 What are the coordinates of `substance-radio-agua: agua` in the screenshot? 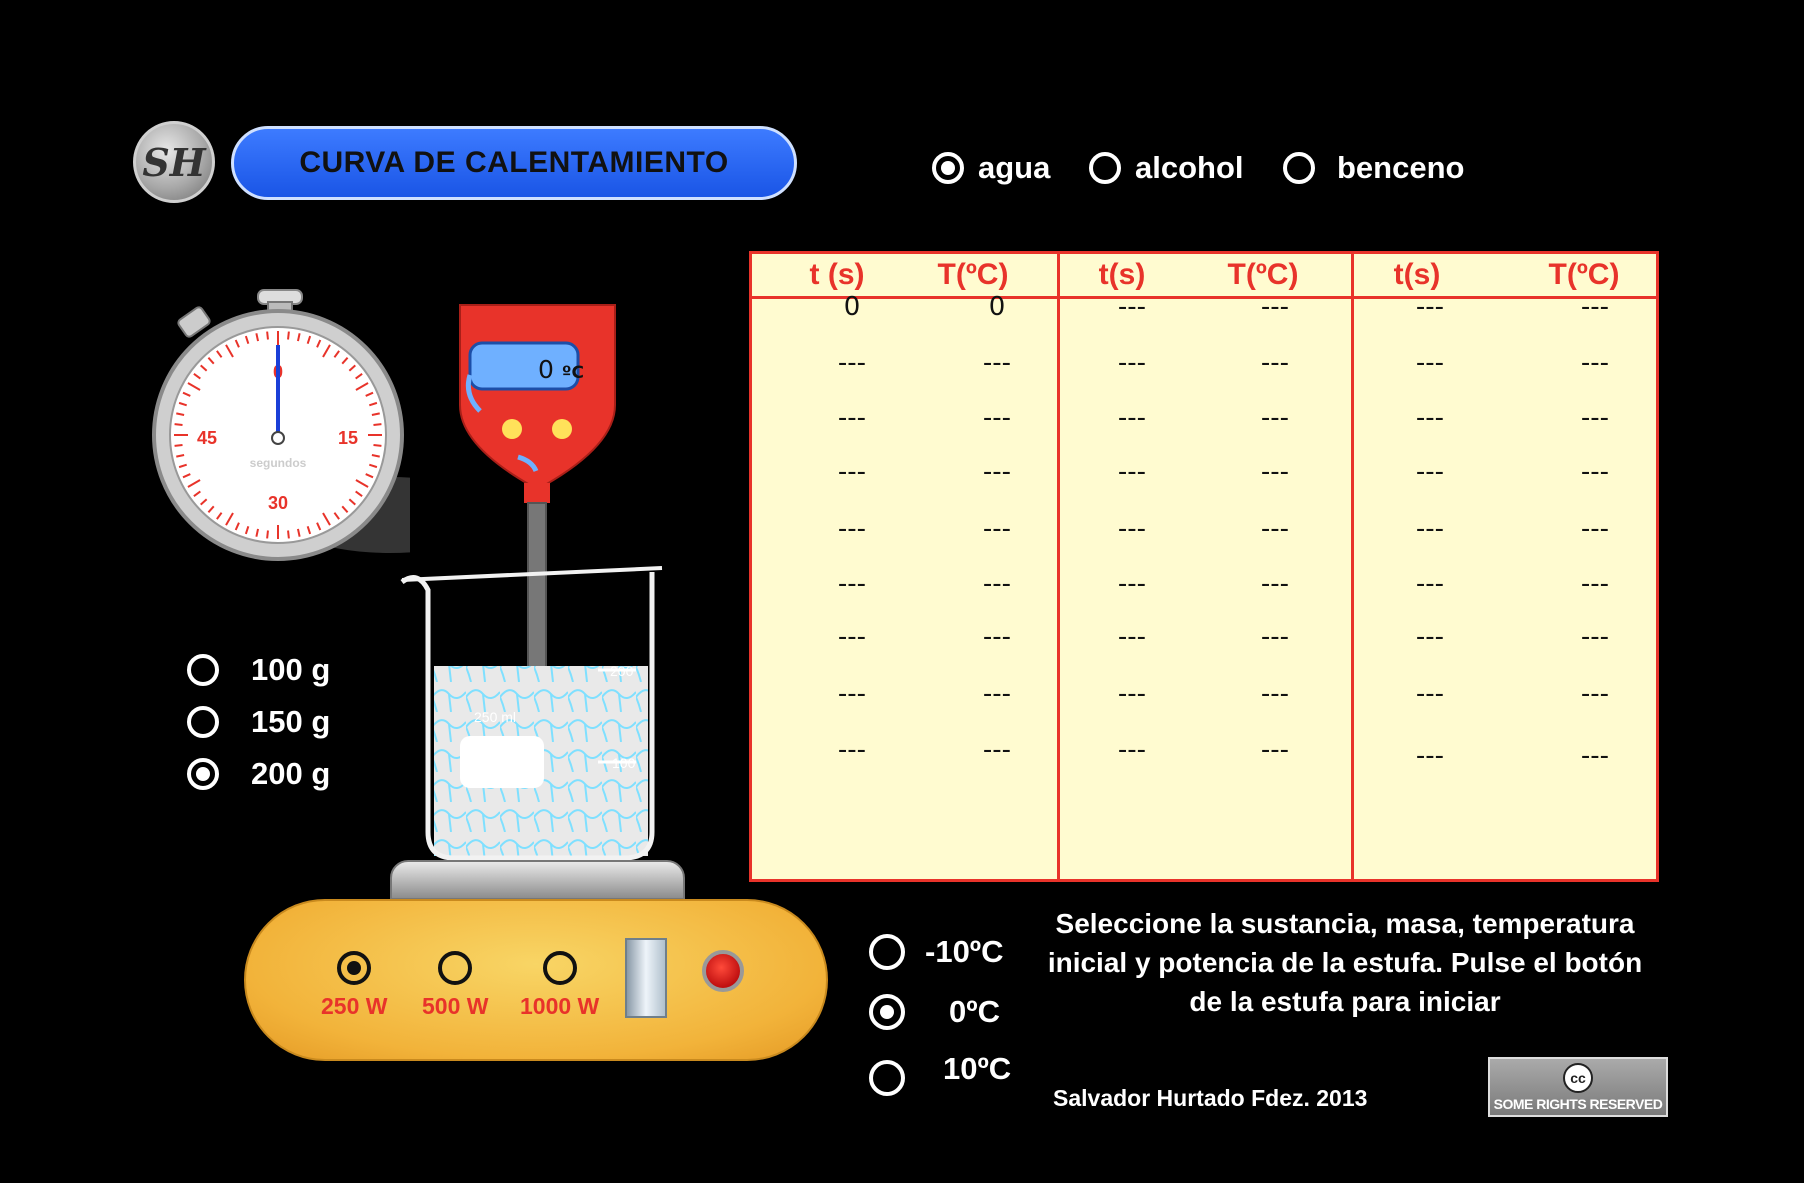 It's located at (991, 168).